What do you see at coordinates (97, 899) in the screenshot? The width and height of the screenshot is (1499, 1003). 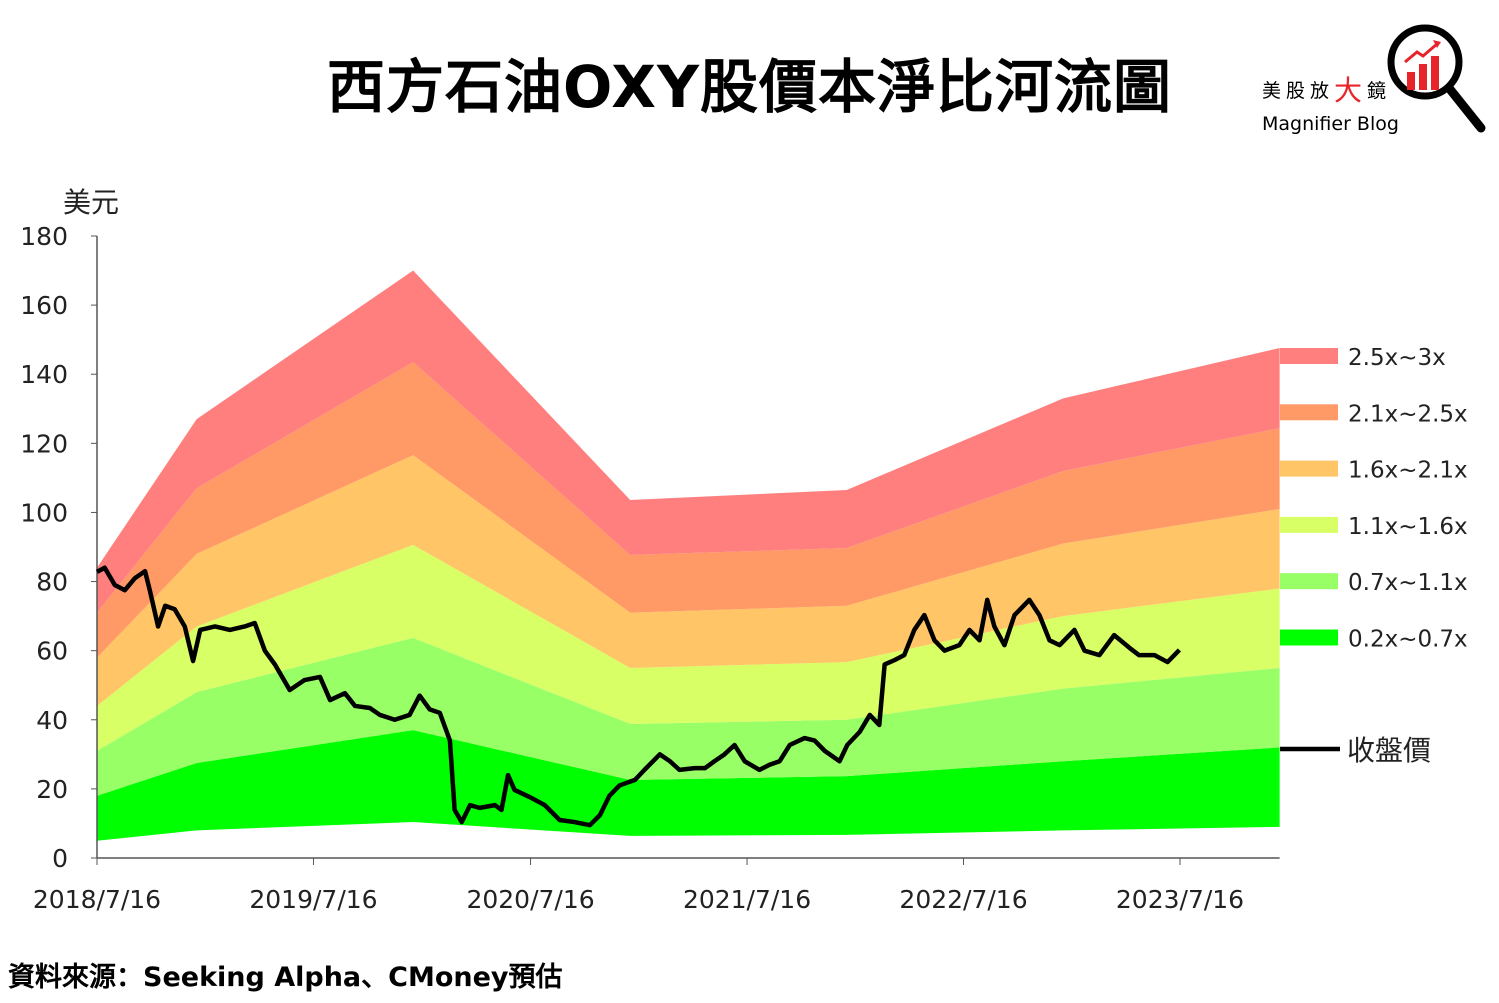 I see `x-tick-label: 2018/7/16` at bounding box center [97, 899].